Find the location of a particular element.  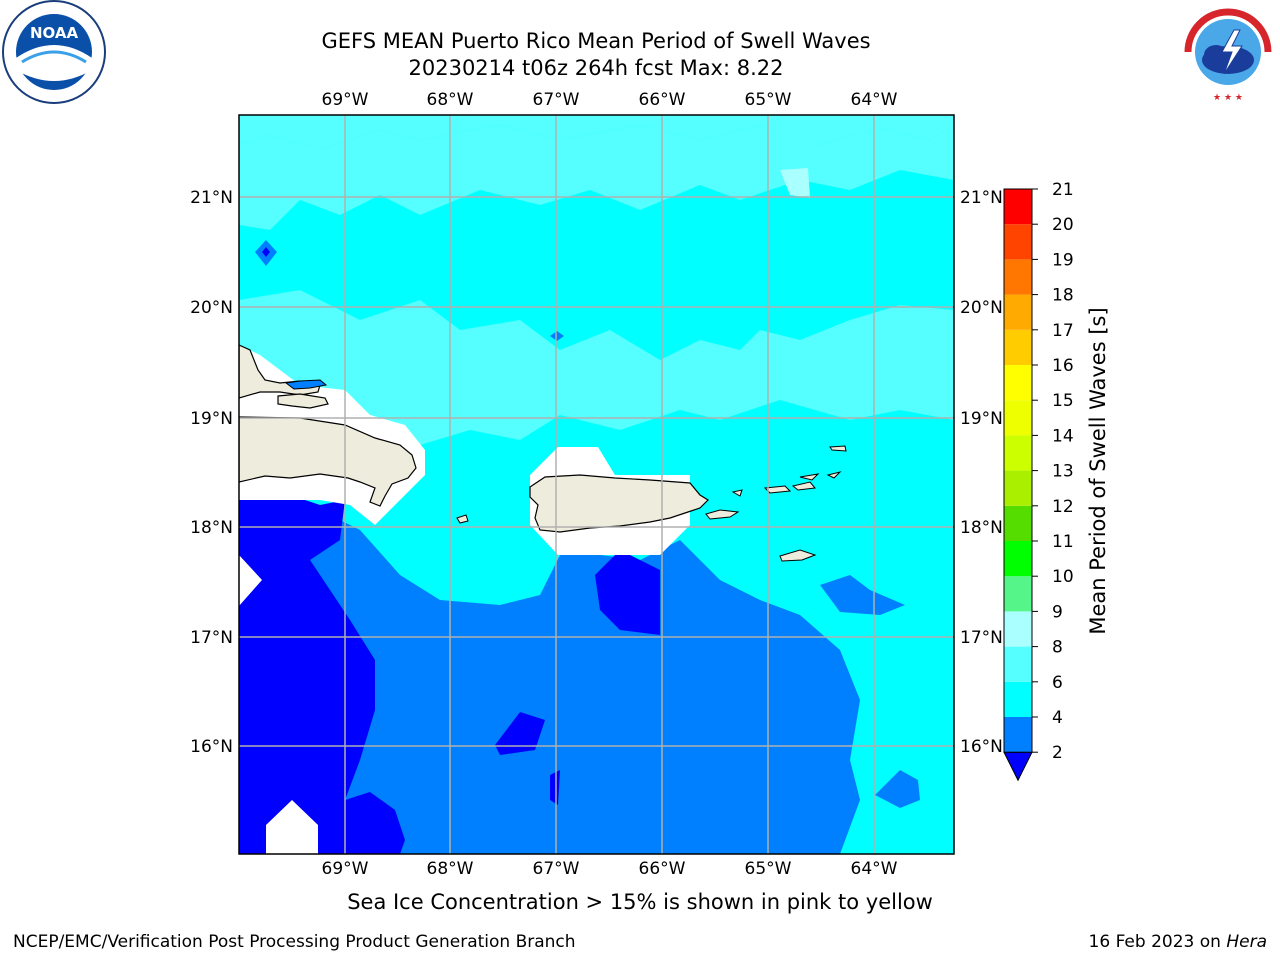

nodata-west is located at coordinates (250, 580).